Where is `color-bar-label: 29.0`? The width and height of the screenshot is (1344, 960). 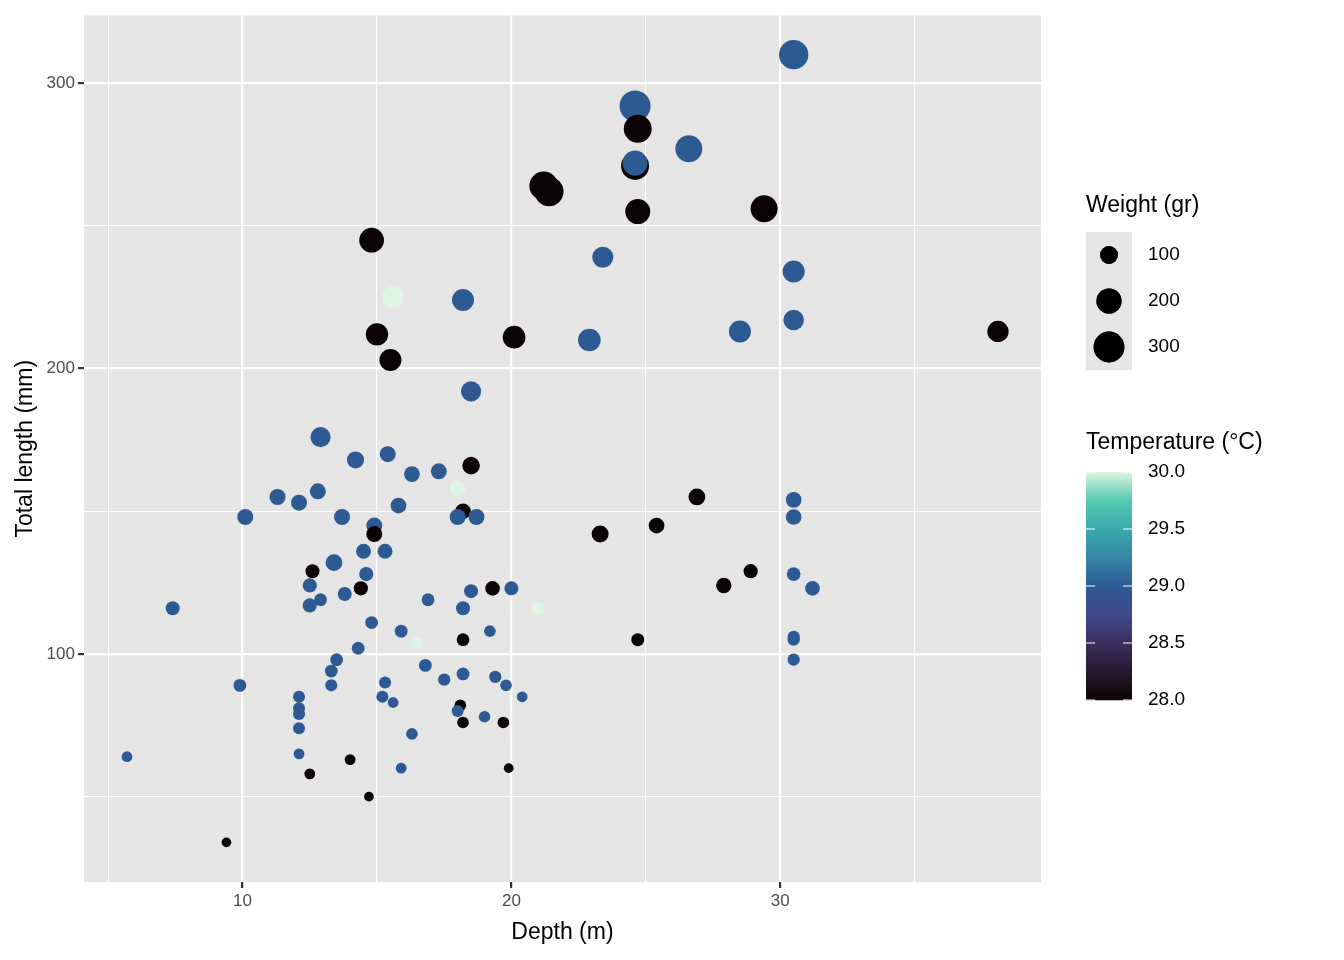 color-bar-label: 29.0 is located at coordinates (1166, 585).